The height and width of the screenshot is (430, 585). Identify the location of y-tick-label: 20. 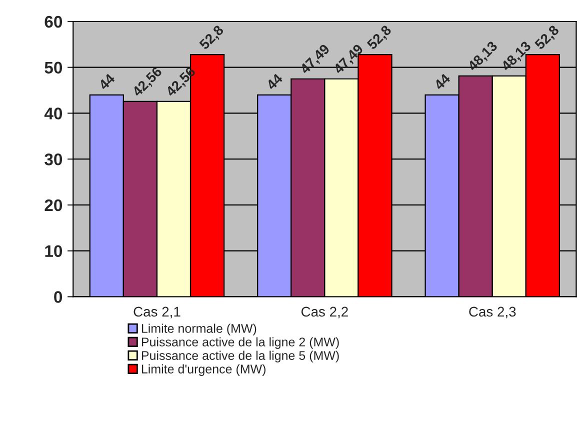
(53, 205).